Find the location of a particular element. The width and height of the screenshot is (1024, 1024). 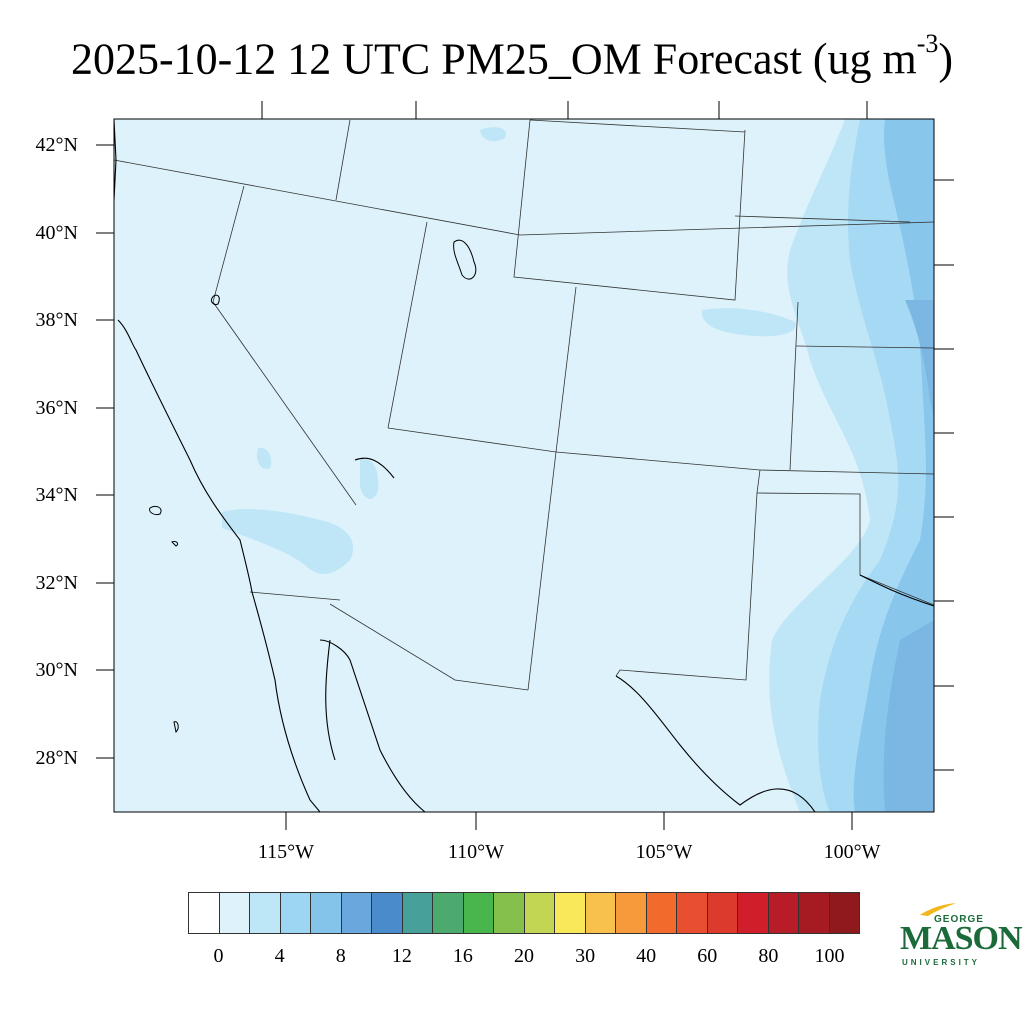

lon-label-100: 100°W is located at coordinates (852, 852).